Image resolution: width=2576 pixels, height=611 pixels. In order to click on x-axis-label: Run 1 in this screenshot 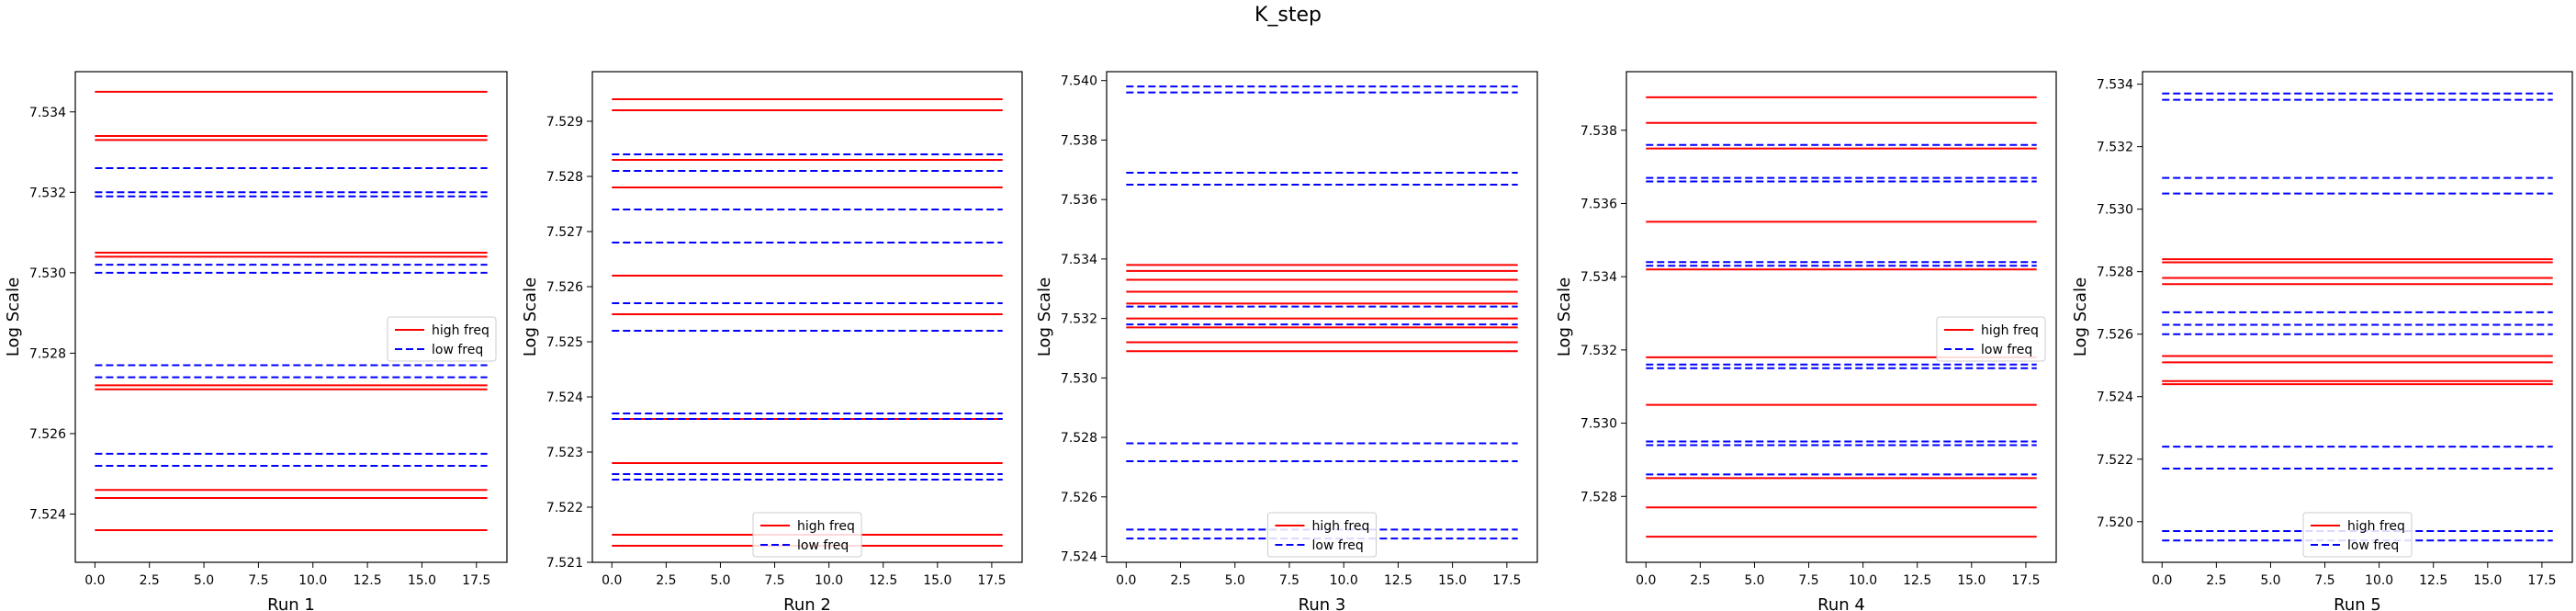, I will do `click(291, 603)`.